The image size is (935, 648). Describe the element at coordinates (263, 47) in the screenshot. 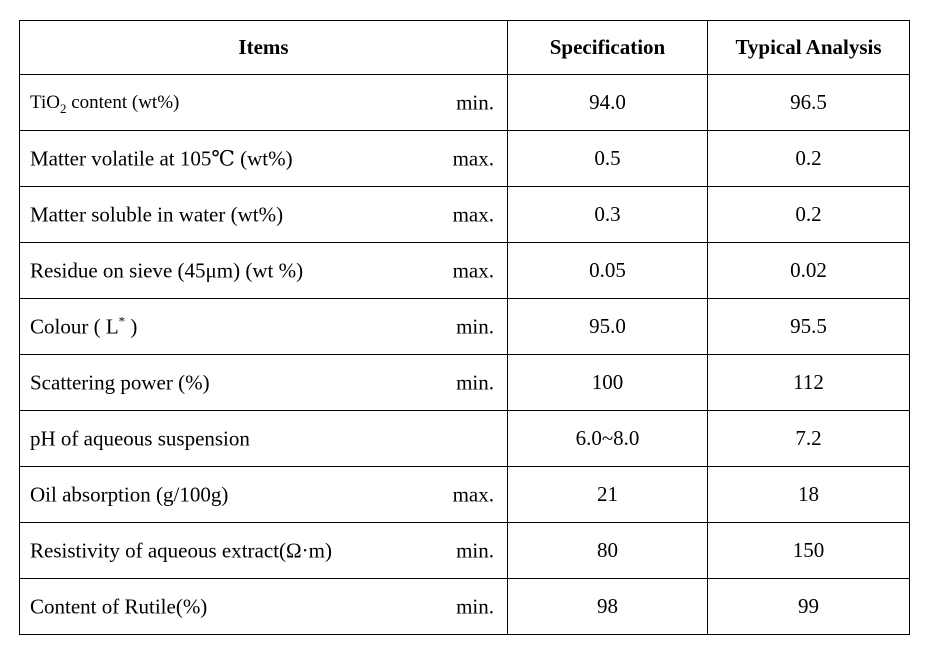

I see `header-items: Items` at that location.